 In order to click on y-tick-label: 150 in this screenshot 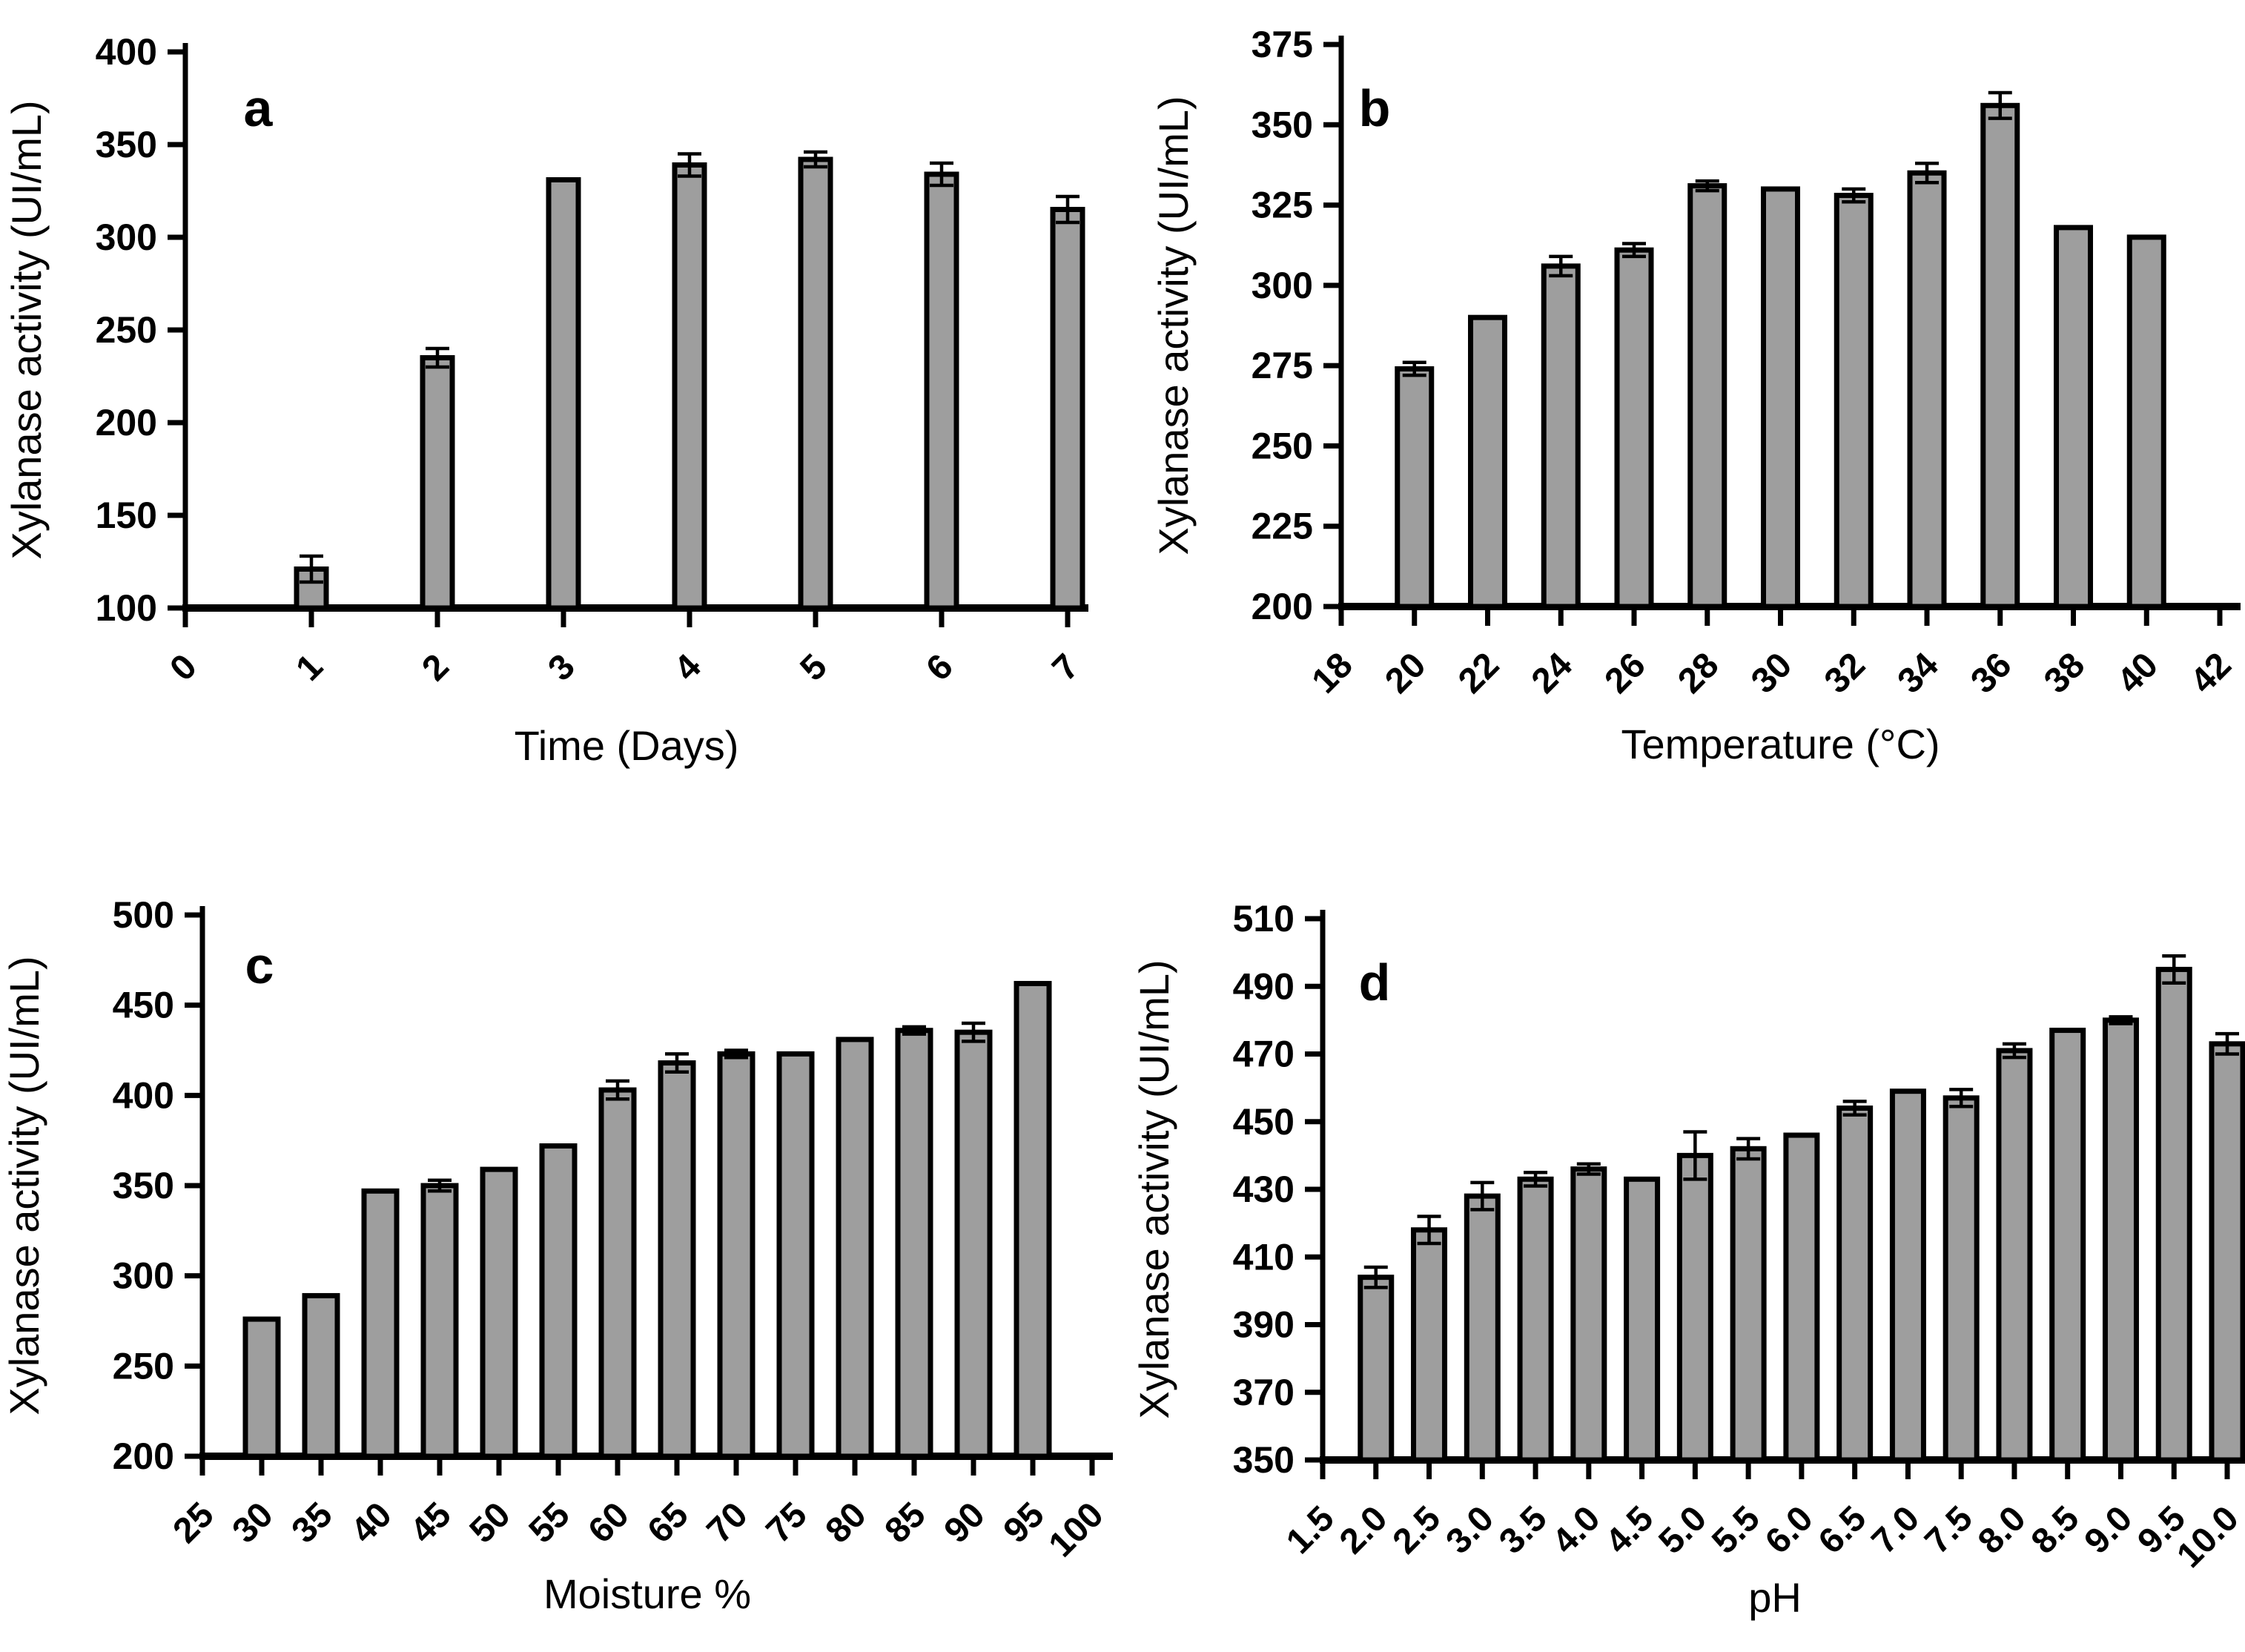, I will do `click(126, 515)`.